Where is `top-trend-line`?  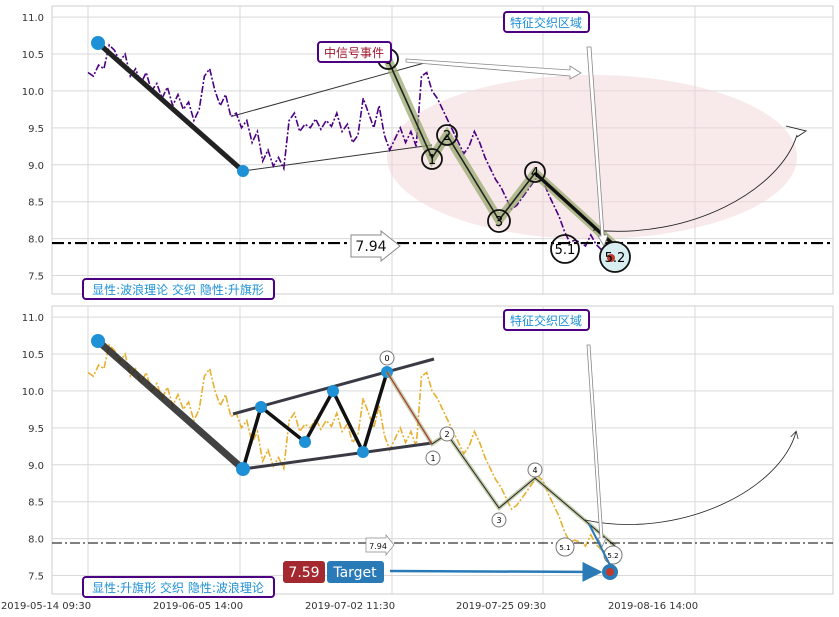
top-trend-line is located at coordinates (170, 107).